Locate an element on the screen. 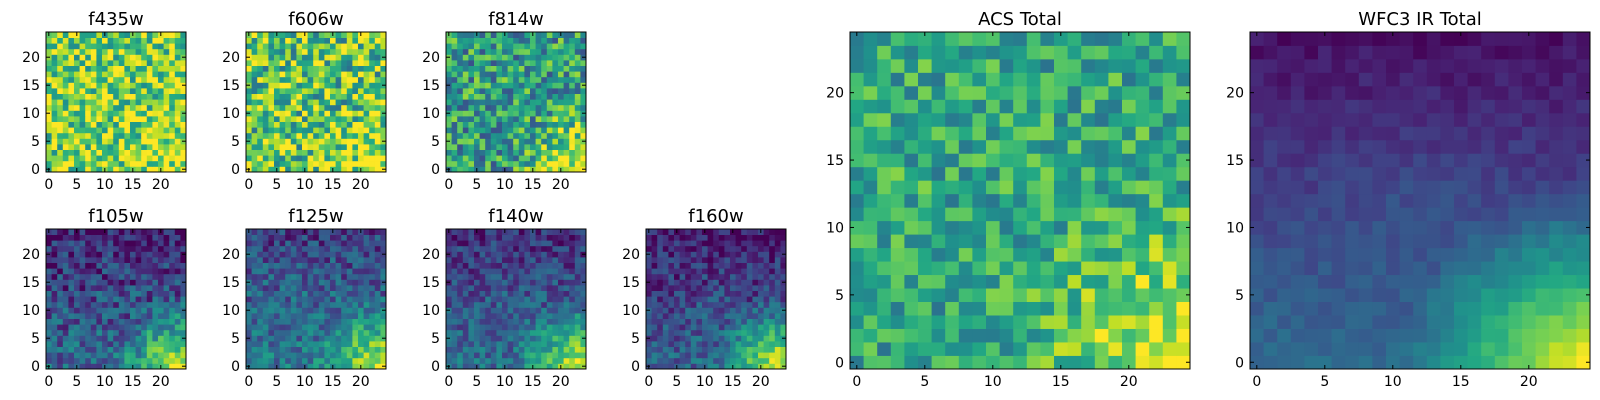 The image size is (1600, 400). x-tick-label: 20 is located at coordinates (161, 185).